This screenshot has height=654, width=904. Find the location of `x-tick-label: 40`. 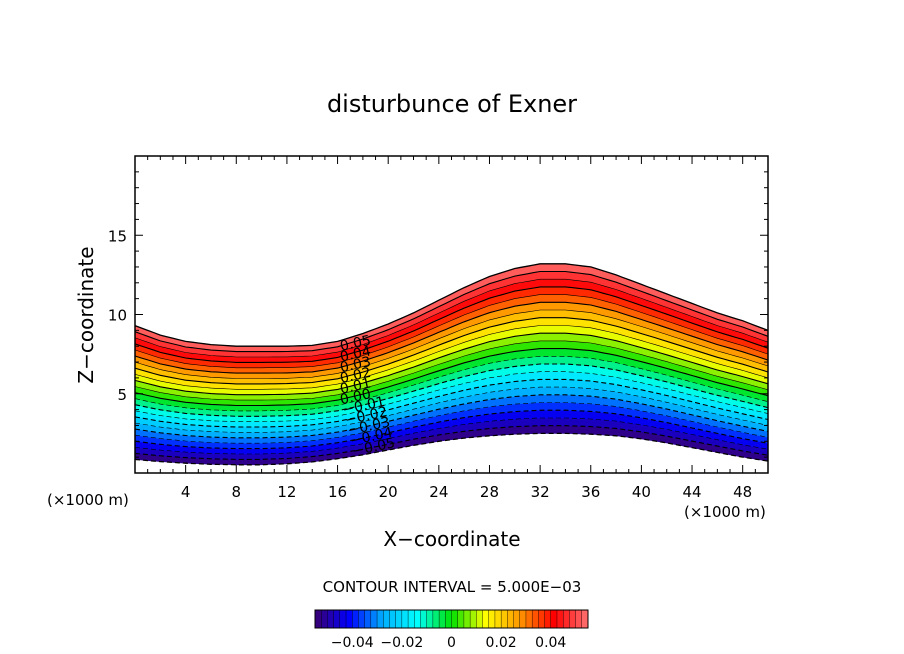

x-tick-label: 40 is located at coordinates (641, 492).